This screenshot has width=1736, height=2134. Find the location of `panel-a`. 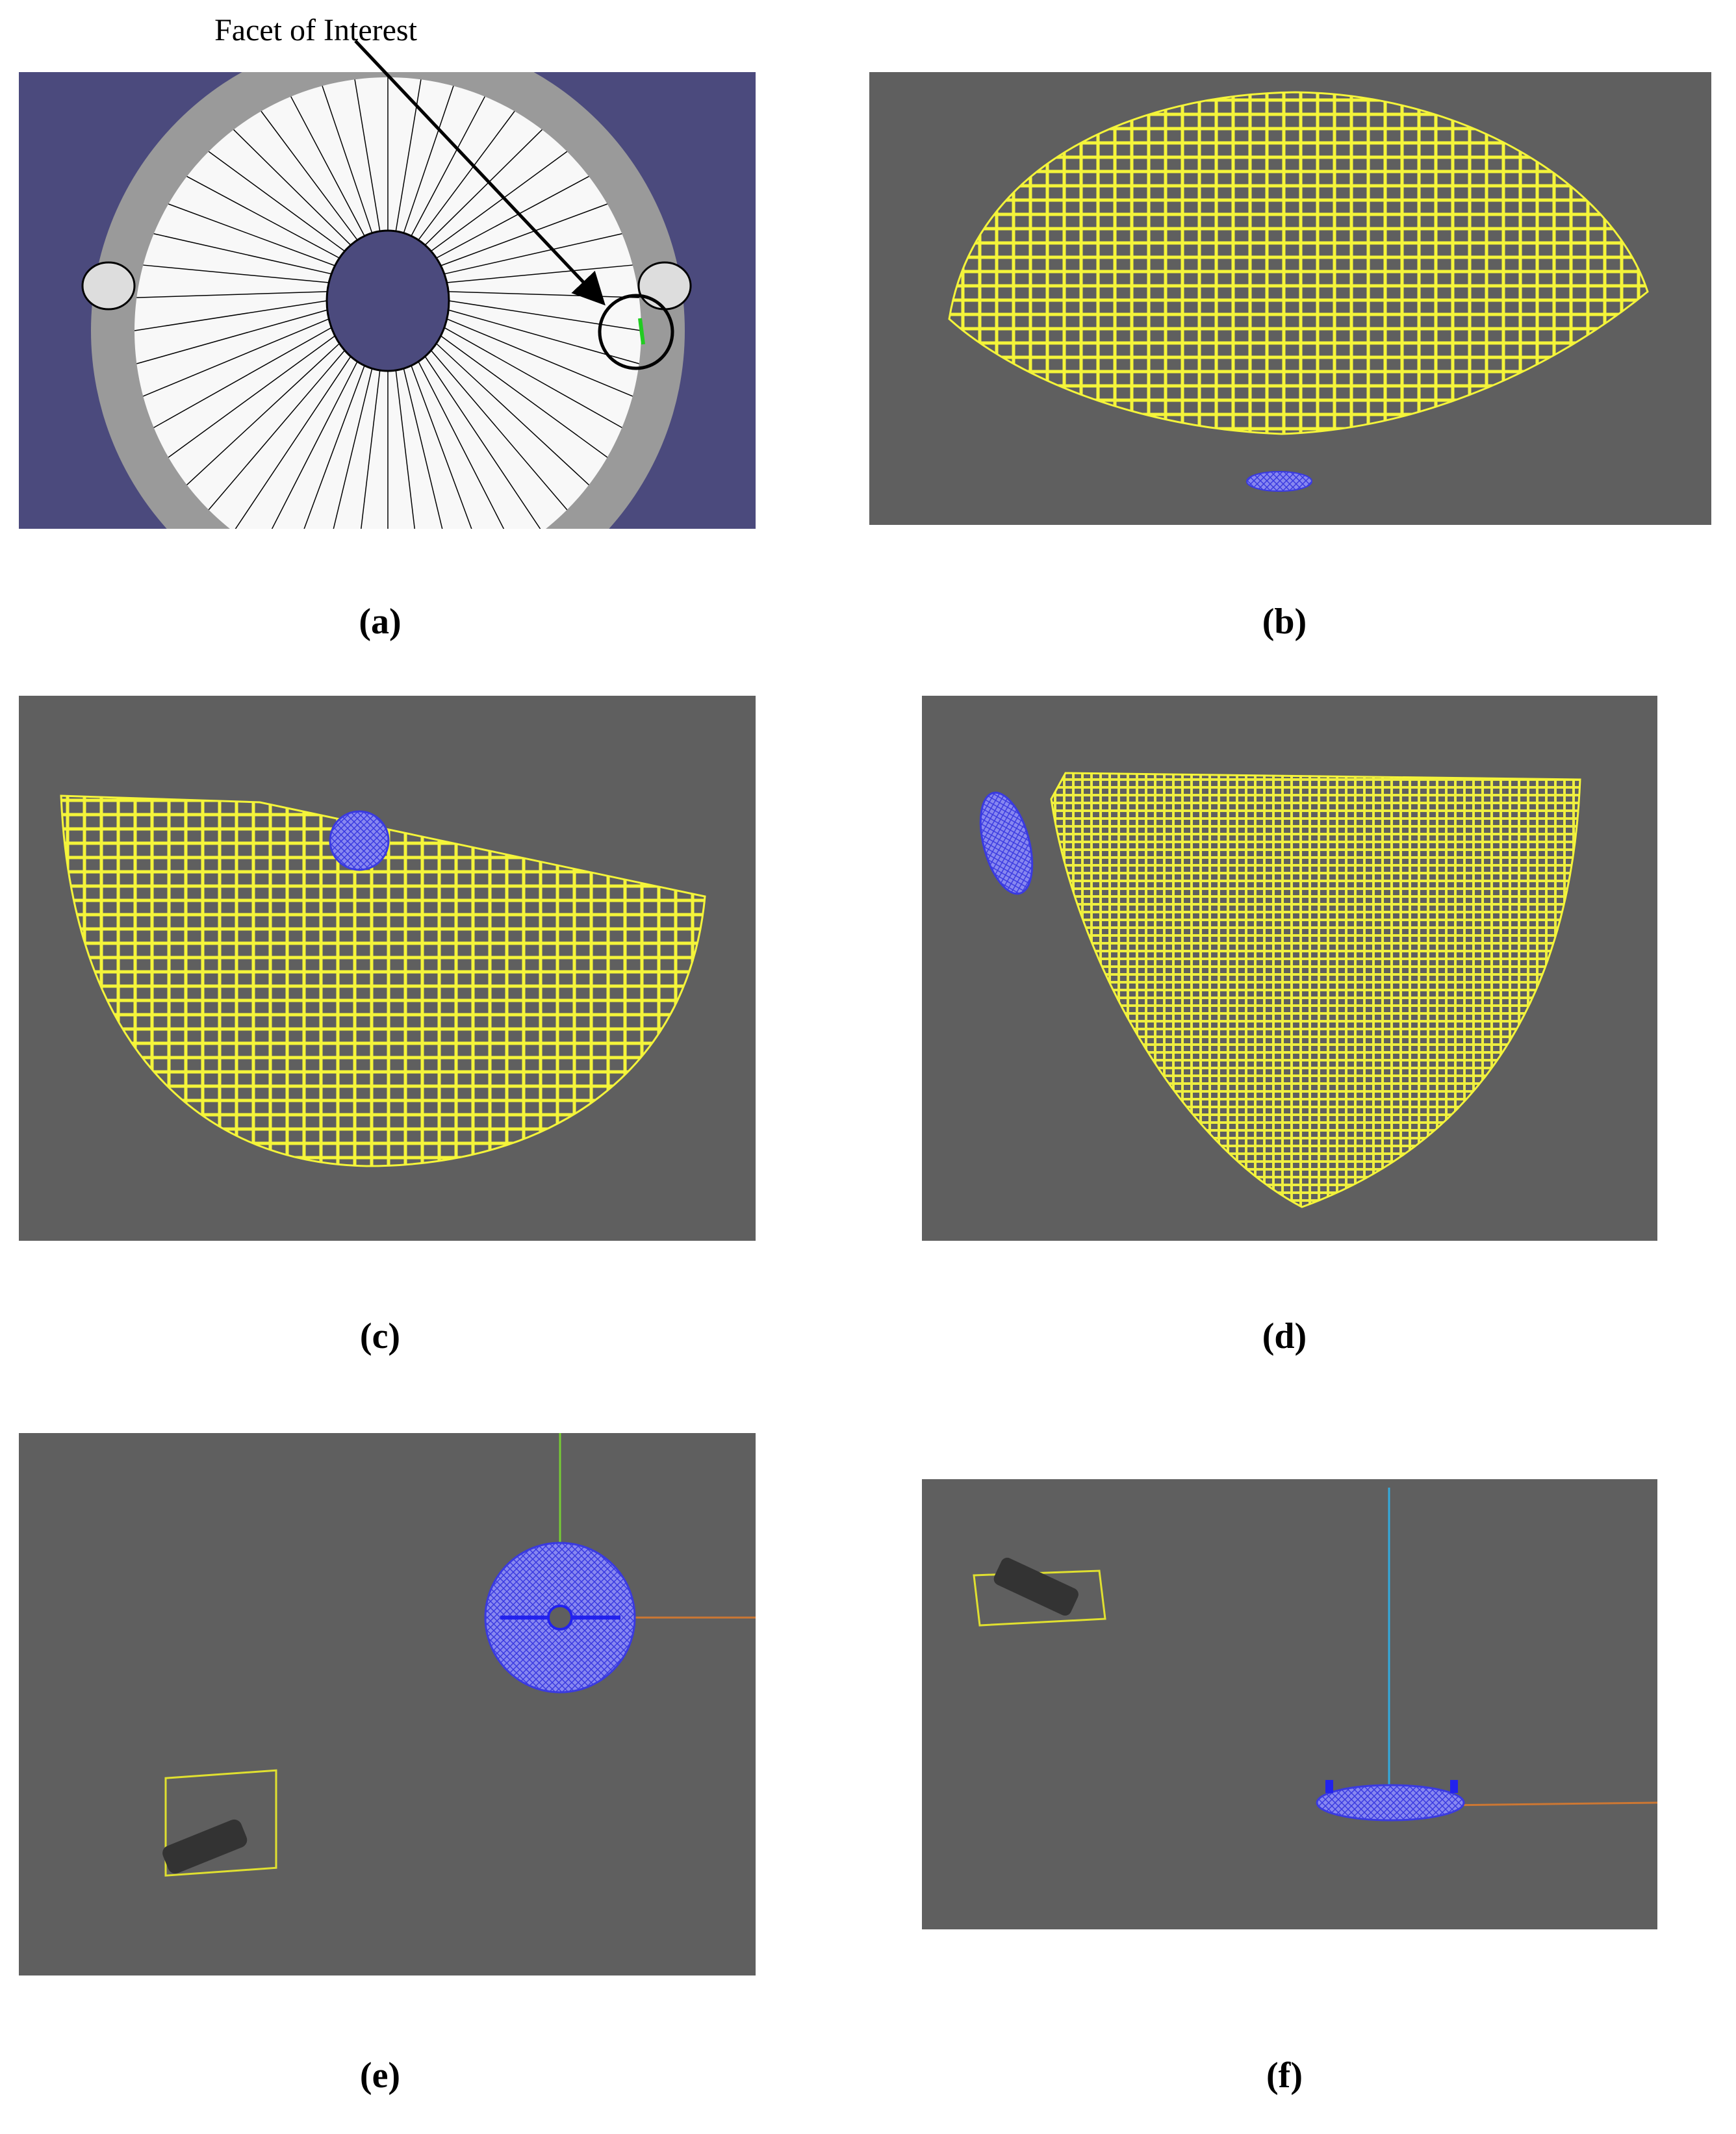

panel-a is located at coordinates (387, 284).